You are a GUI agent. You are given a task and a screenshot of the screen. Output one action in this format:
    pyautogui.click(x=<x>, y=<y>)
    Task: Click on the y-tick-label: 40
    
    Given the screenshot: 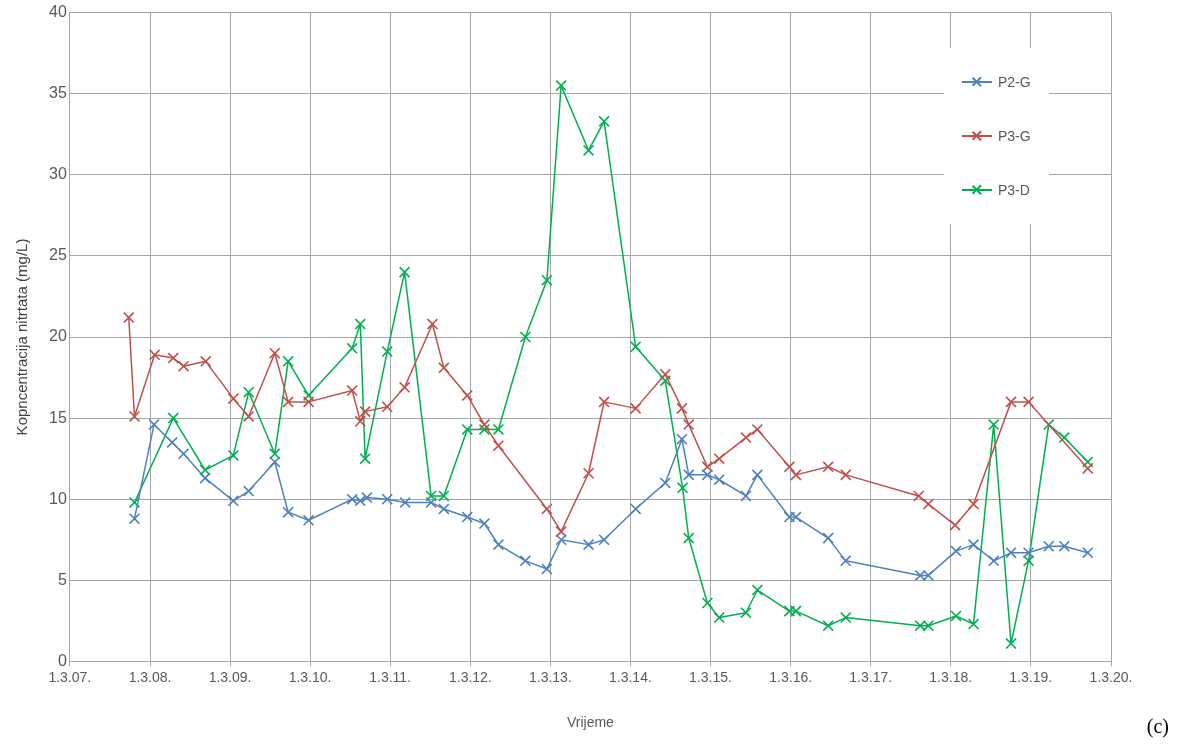 What is the action you would take?
    pyautogui.click(x=58, y=12)
    